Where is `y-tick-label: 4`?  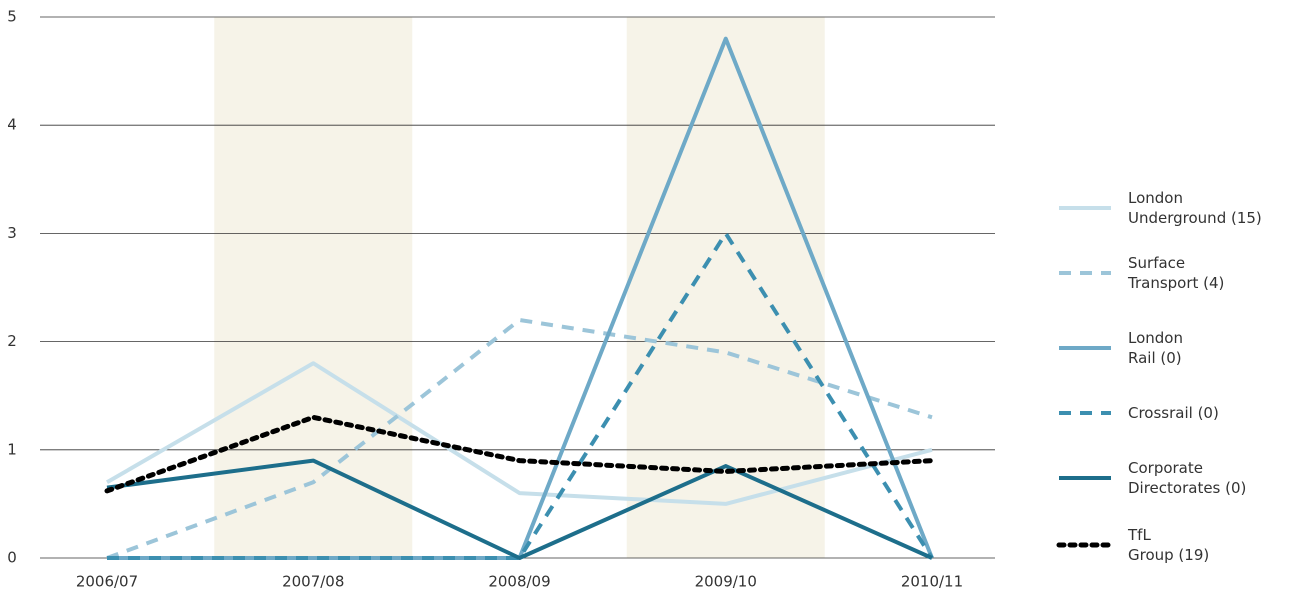 y-tick-label: 4 is located at coordinates (12, 125).